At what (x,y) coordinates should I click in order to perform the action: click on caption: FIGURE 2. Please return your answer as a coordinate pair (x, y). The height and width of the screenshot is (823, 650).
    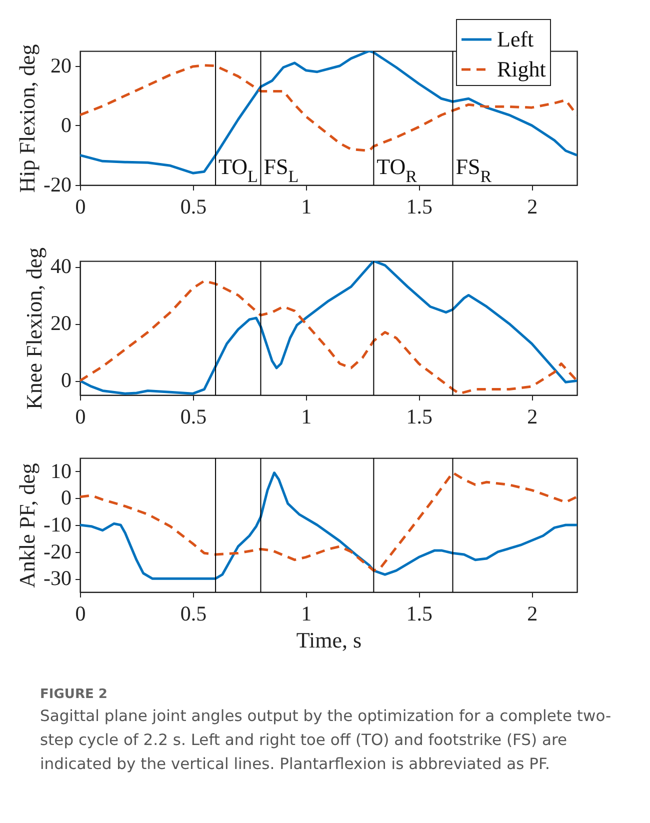
    Looking at the image, I should click on (74, 694).